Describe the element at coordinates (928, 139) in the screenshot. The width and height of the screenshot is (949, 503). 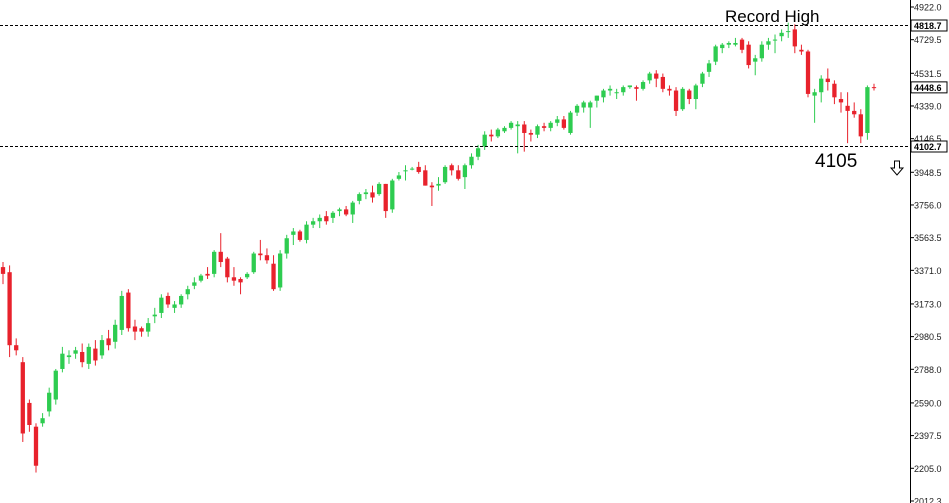
I see `price-axis-label: 4146.5` at that location.